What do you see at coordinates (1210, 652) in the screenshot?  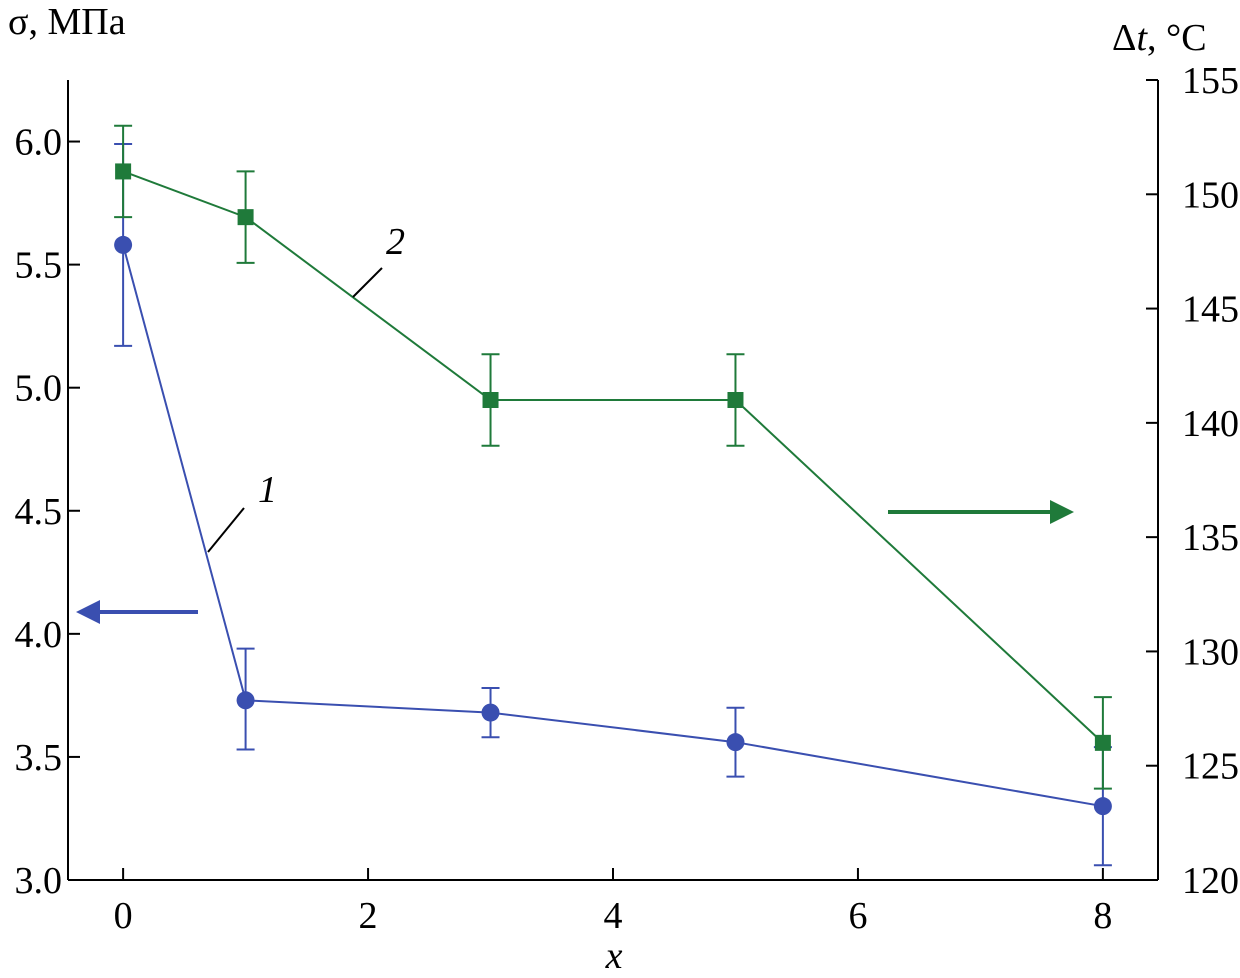 I see `right-axis-tick-label: 130` at bounding box center [1210, 652].